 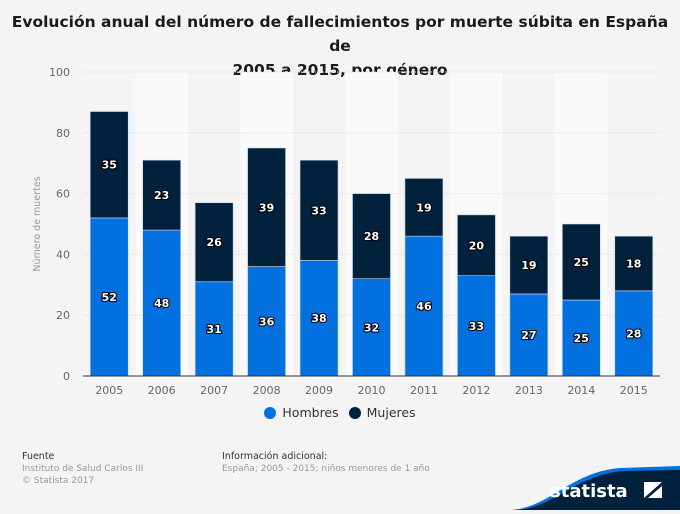 What do you see at coordinates (37, 223) in the screenshot?
I see `y-axis-label: Número de muertes` at bounding box center [37, 223].